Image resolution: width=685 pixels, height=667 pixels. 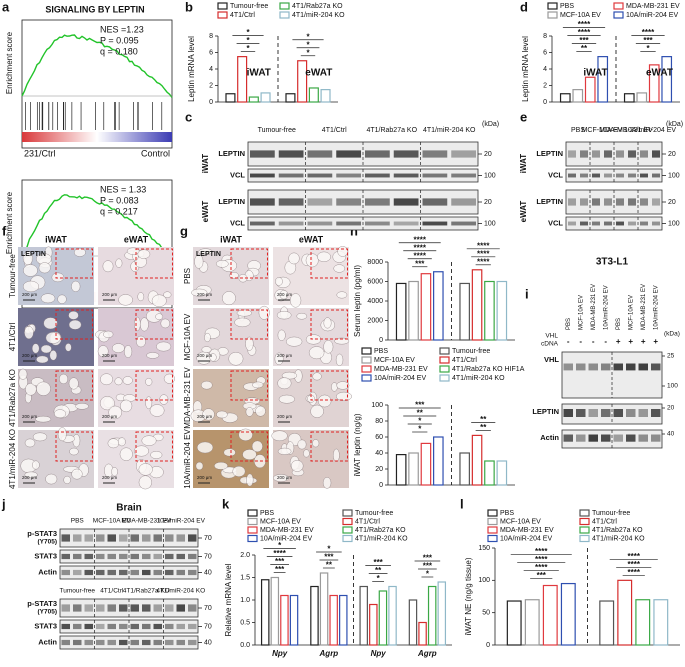 What do you see at coordinates (486, 613) in the screenshot?
I see `y-tick-label: 50` at bounding box center [486, 613].